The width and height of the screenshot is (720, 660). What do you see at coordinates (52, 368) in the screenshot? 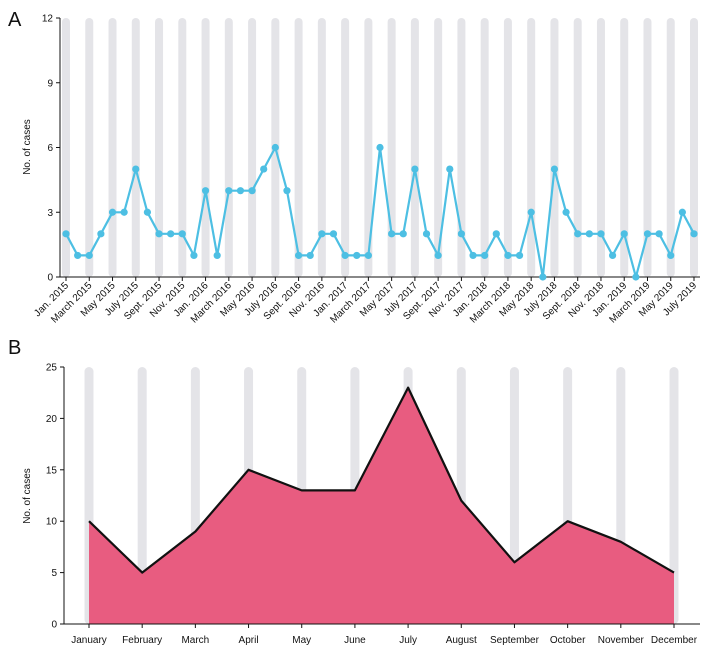
I see `panel-b-y-tick-label: 25` at bounding box center [52, 368].